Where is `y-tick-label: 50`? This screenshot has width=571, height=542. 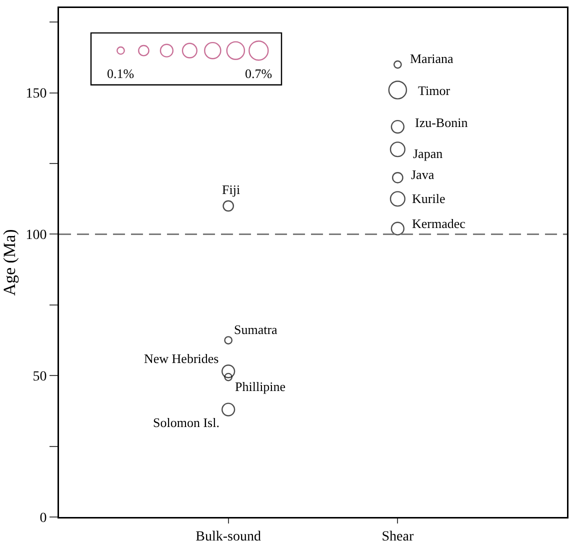
y-tick-label: 50 is located at coordinates (39, 377).